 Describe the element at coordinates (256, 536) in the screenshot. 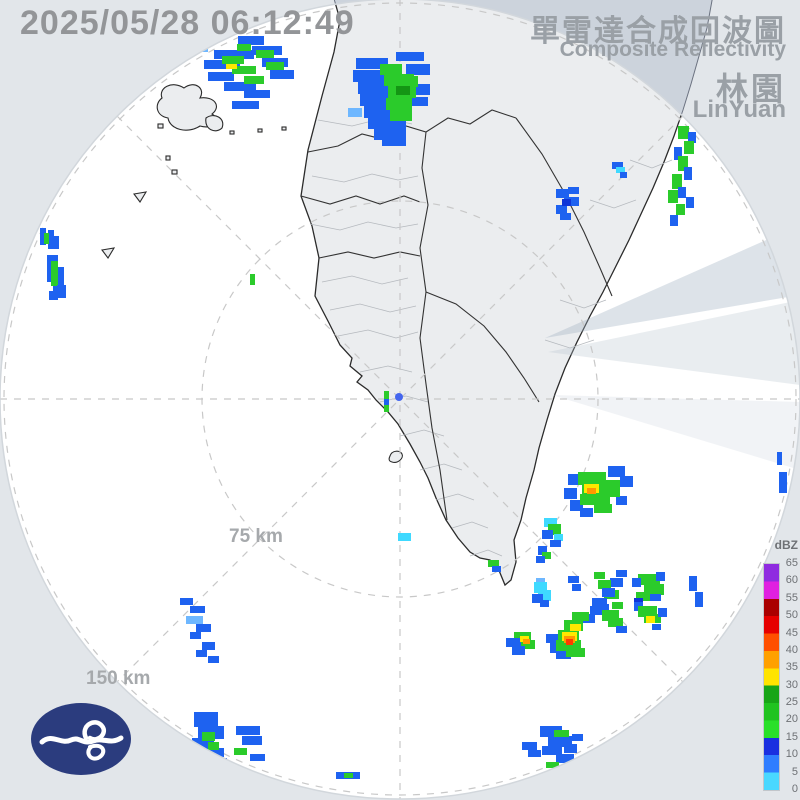

I see `range-ring-label-75km: 75 km` at that location.